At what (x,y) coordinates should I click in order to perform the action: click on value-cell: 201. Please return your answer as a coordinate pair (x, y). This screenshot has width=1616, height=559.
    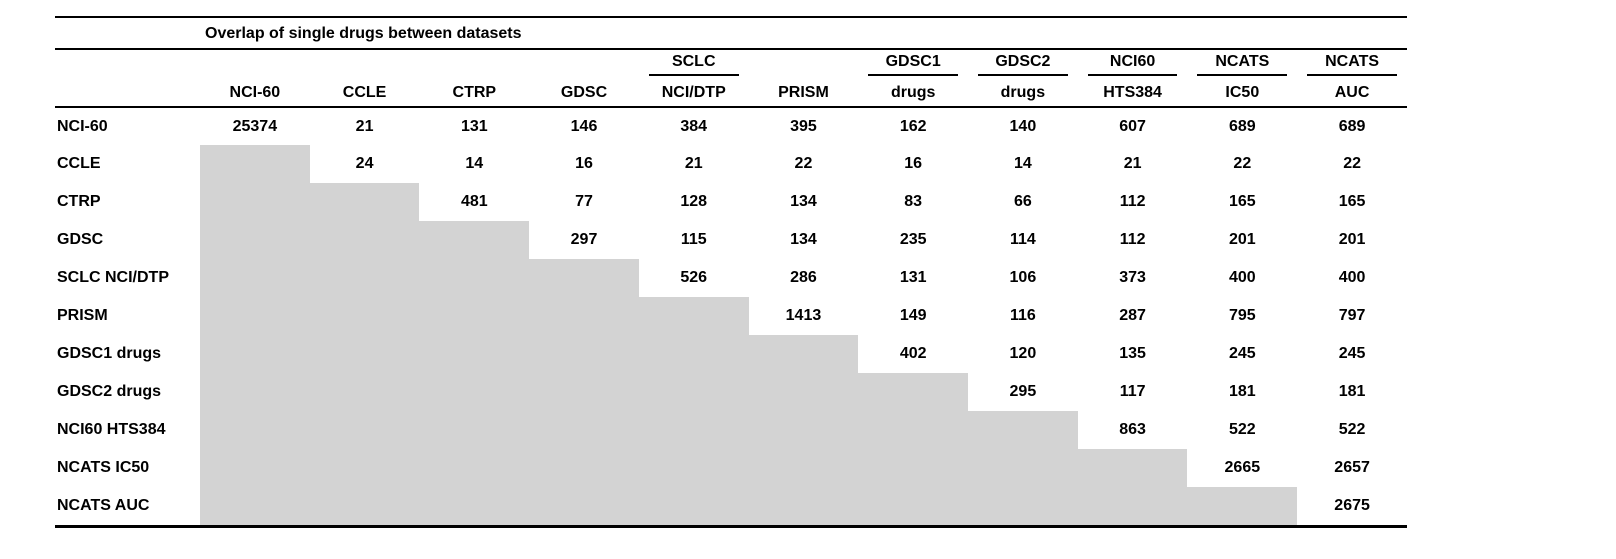
    Looking at the image, I should click on (1352, 239).